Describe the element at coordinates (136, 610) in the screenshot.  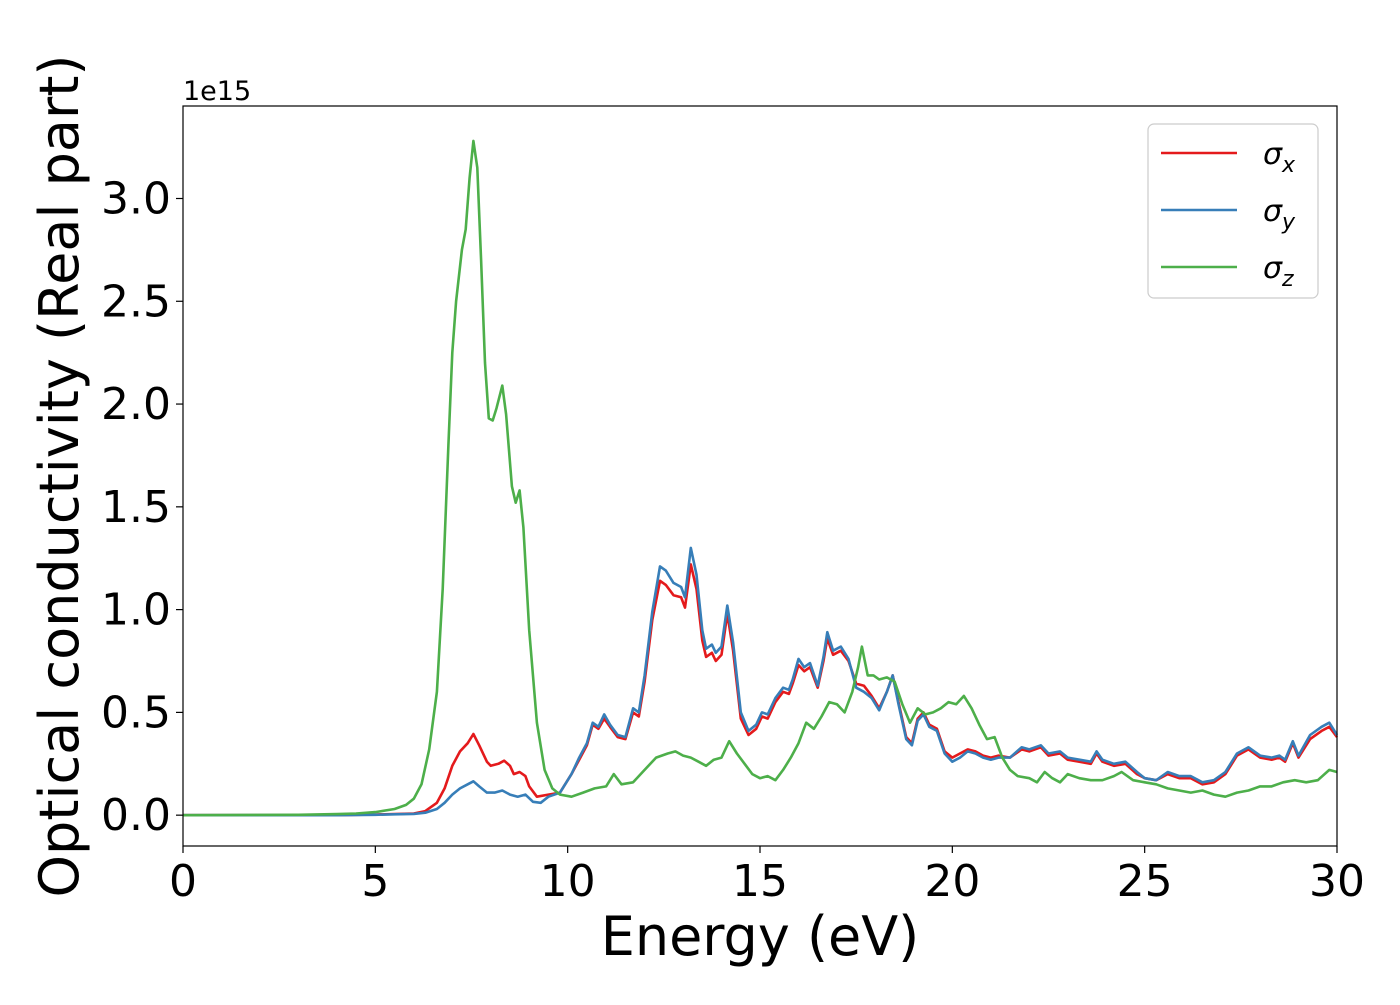
I see `y-tick-label: 1.0` at that location.